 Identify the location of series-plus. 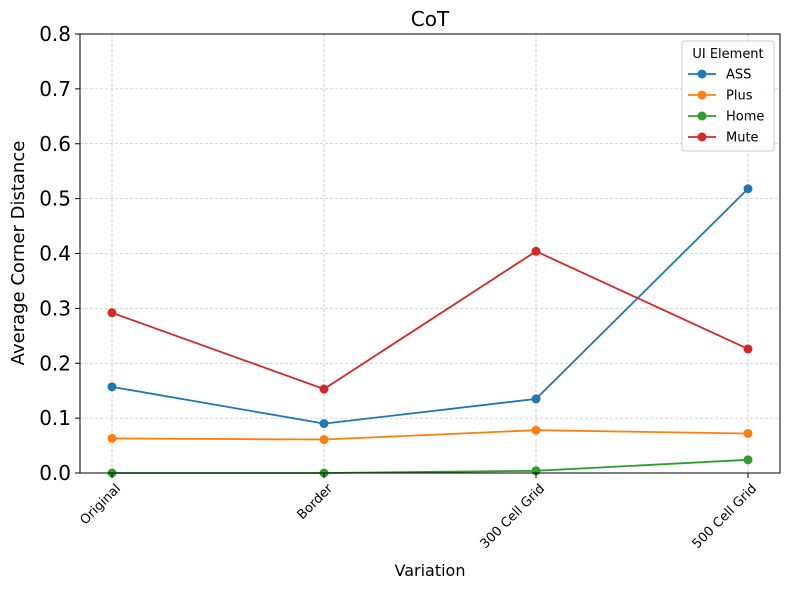
(430, 435).